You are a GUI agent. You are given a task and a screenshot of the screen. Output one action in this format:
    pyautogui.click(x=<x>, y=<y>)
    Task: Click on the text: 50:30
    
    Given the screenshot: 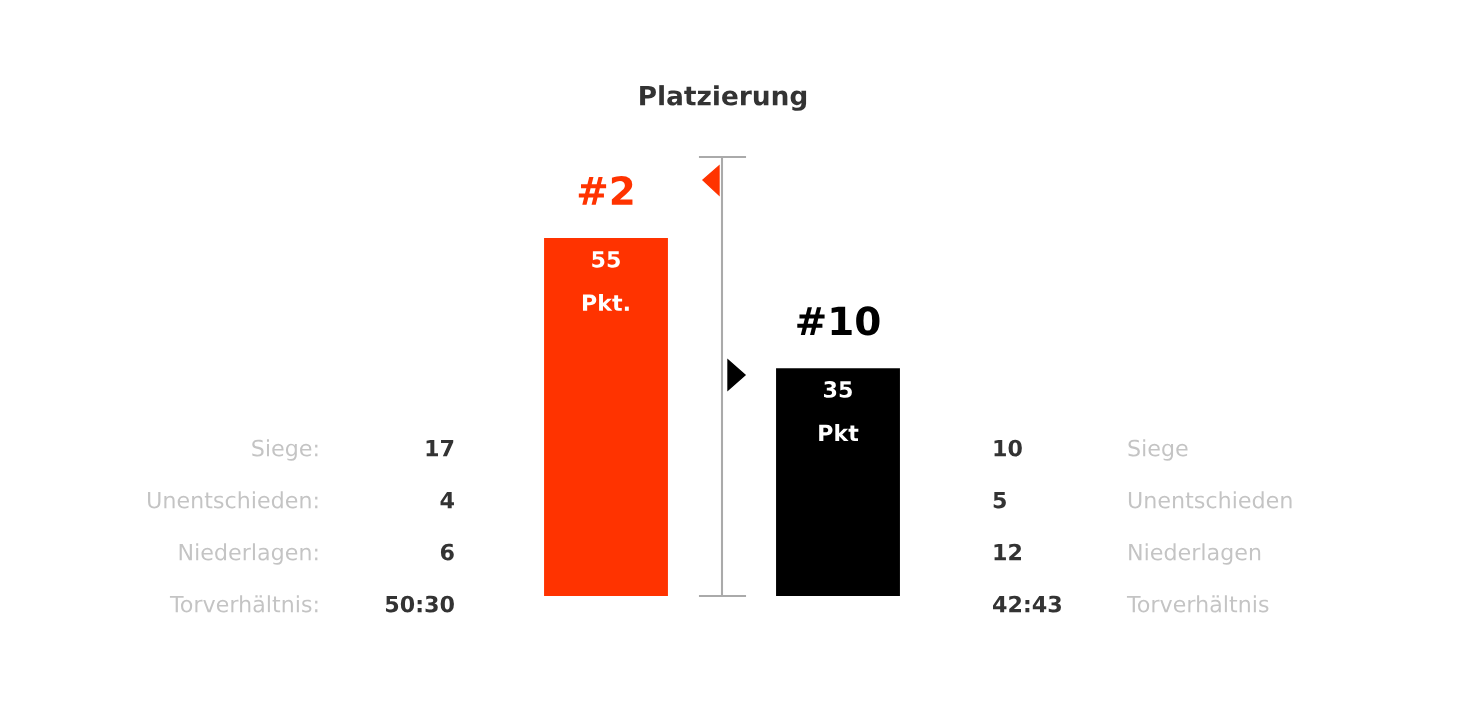 What is the action you would take?
    pyautogui.click(x=419, y=604)
    